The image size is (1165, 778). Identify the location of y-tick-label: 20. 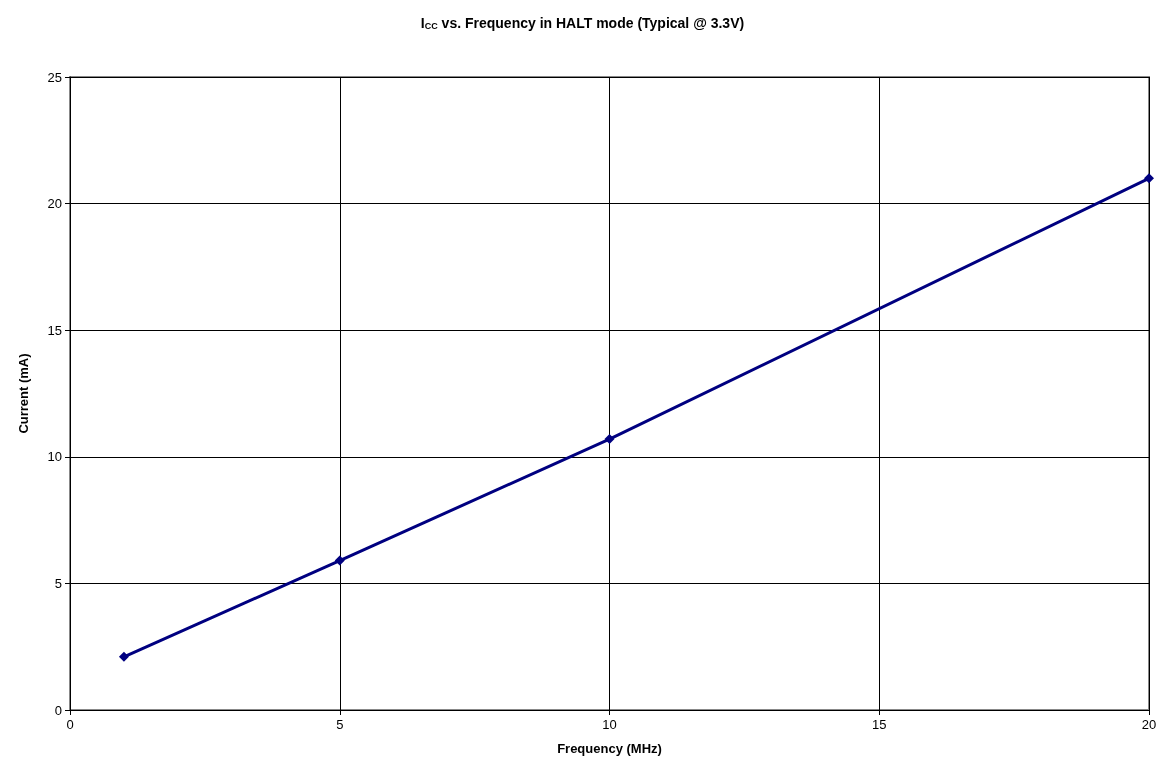
(54, 204).